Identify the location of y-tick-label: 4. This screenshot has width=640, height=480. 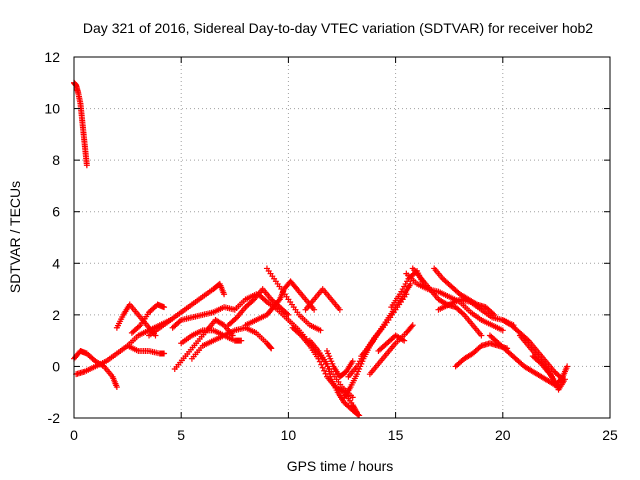
(56, 263).